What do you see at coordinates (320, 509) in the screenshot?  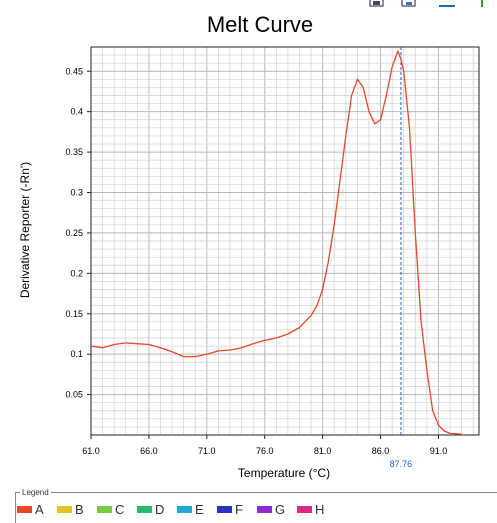 I see `legend-label: H` at bounding box center [320, 509].